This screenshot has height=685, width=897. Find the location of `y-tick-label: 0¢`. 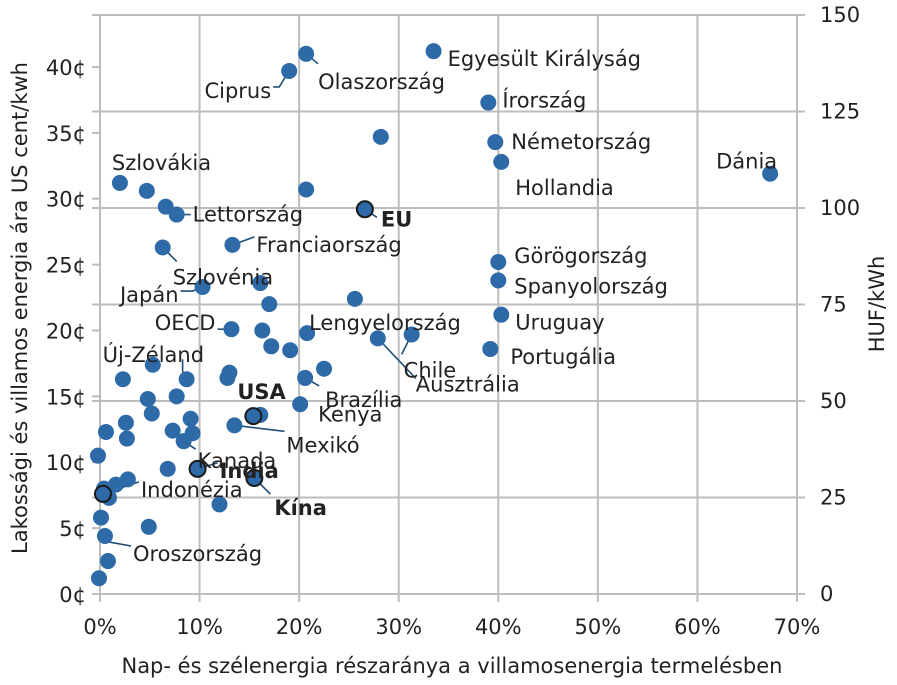

y-tick-label: 0¢ is located at coordinates (72, 595).